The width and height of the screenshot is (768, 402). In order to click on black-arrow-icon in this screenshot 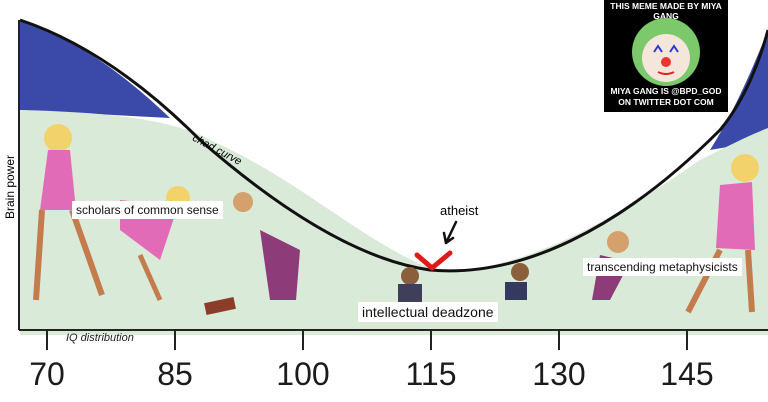, I will do `click(450, 232)`.